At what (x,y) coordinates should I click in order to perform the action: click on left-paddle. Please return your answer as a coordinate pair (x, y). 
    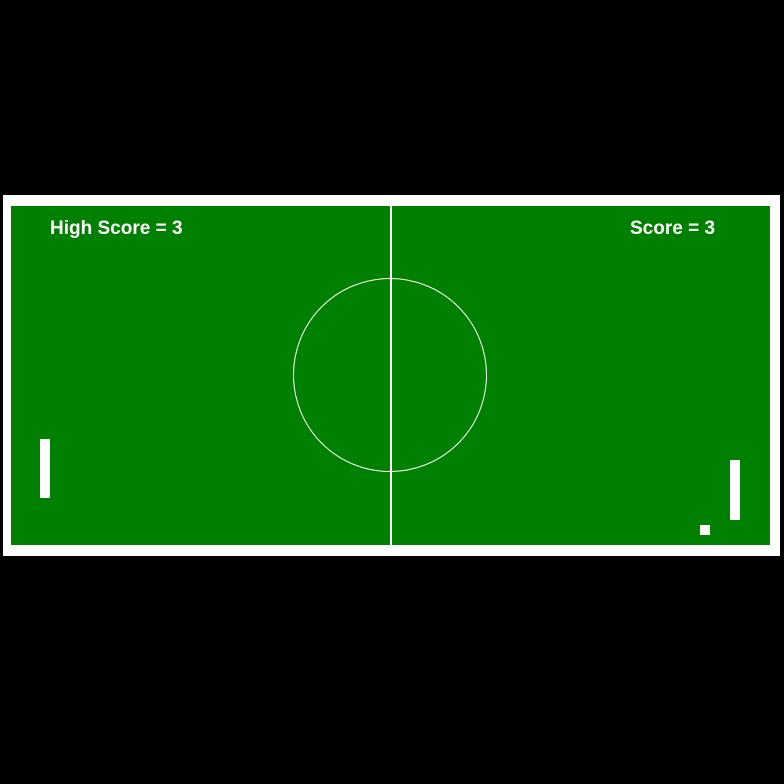
    Looking at the image, I should click on (45, 468).